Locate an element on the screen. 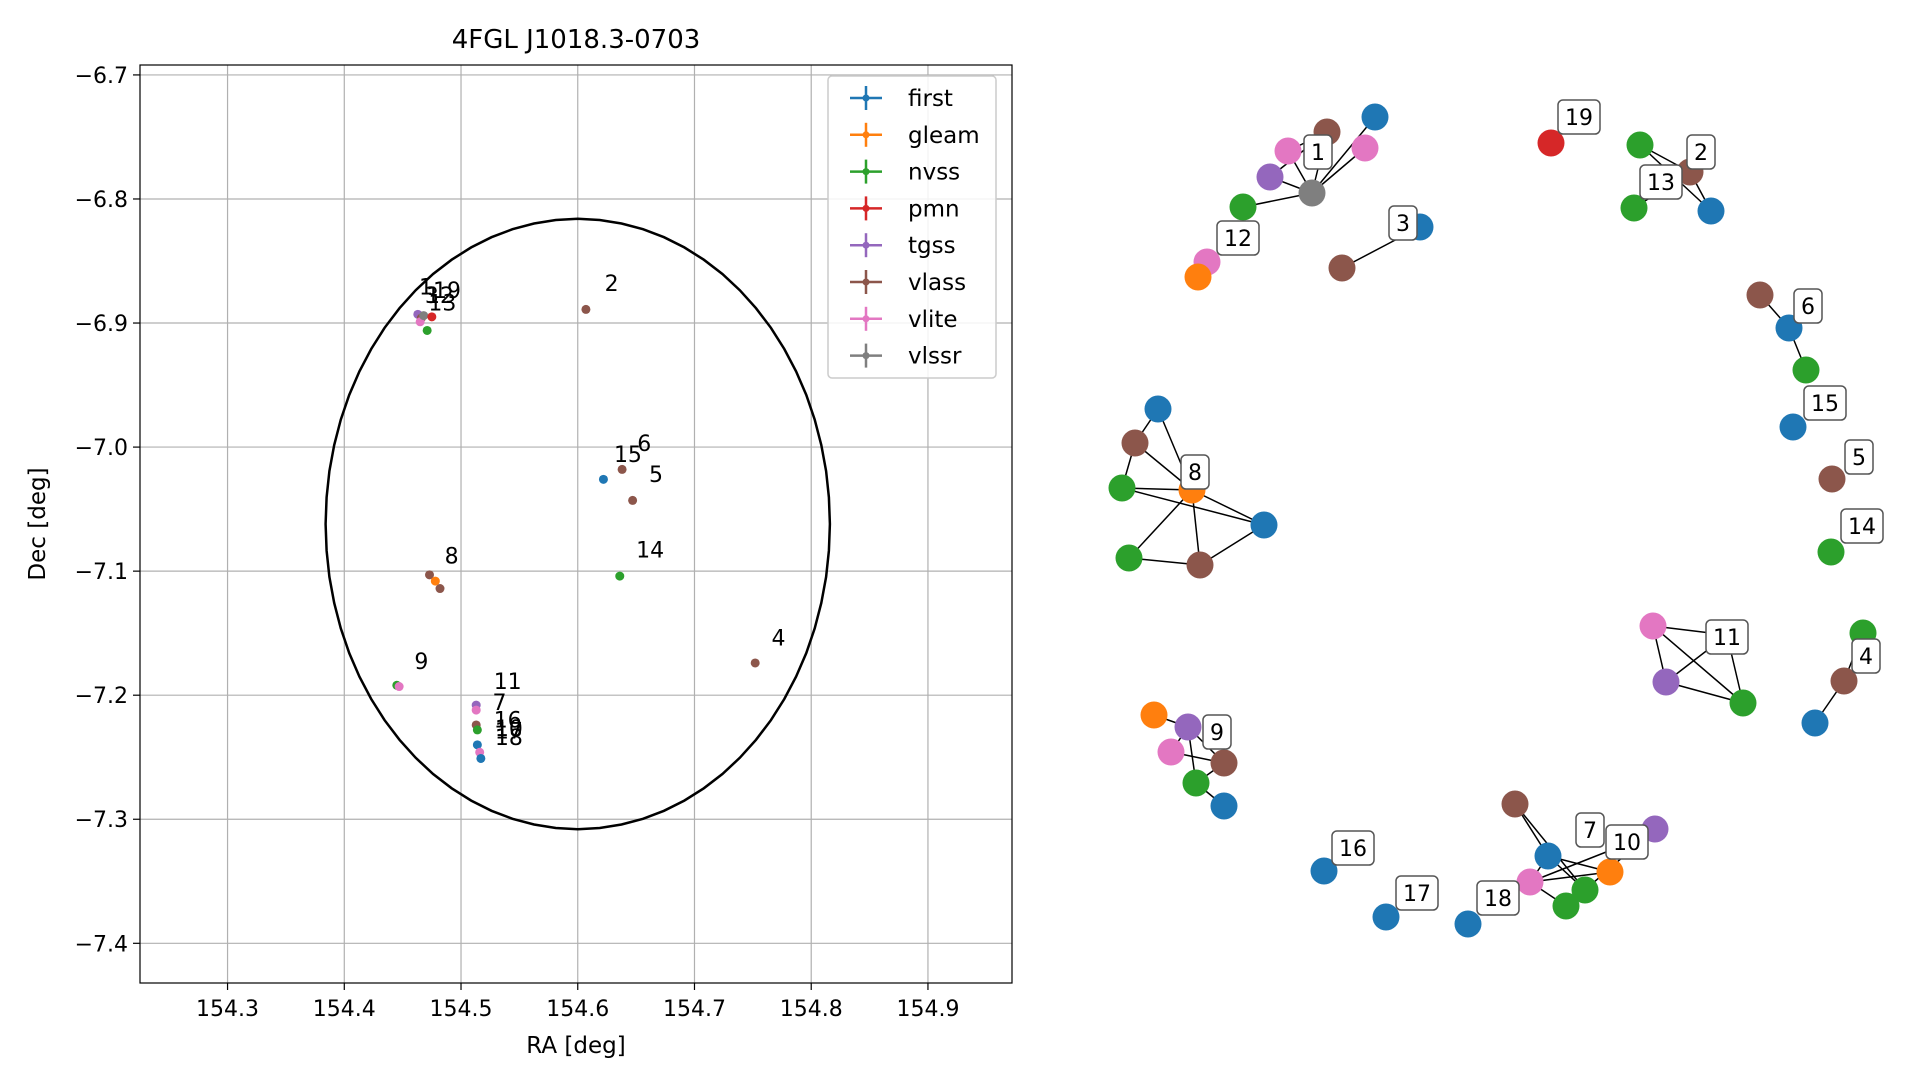 The width and height of the screenshot is (1919, 1080). x-tick-label: 154.5 is located at coordinates (461, 1009).